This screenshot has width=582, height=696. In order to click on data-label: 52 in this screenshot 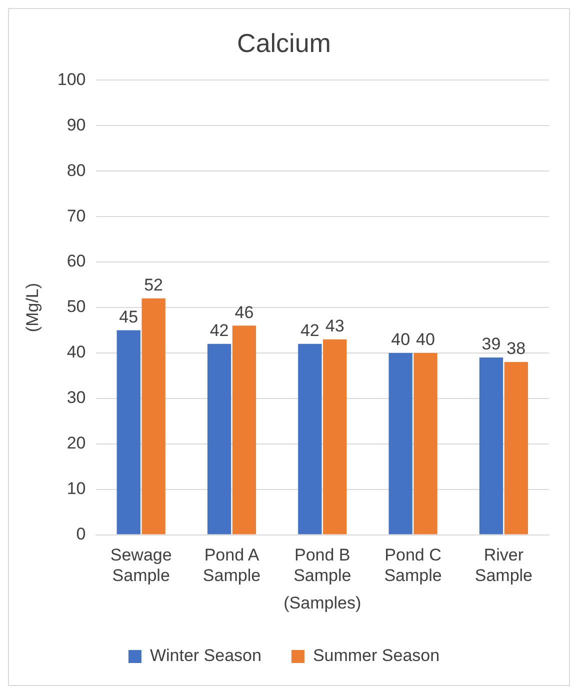, I will do `click(154, 285)`.